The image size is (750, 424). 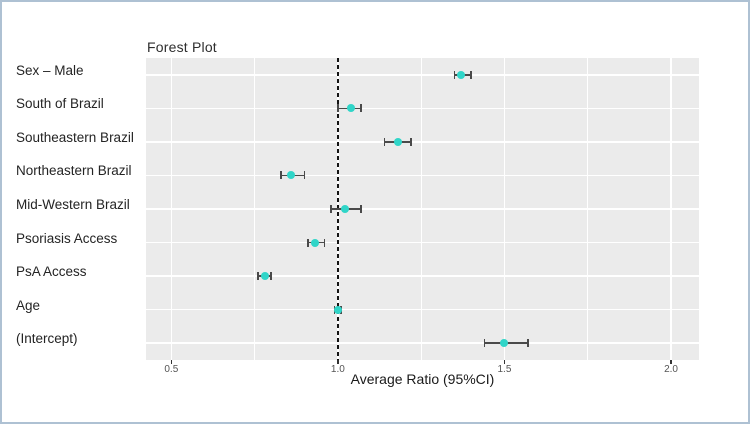 I want to click on y-axis-label: (Intercept), so click(x=47, y=339).